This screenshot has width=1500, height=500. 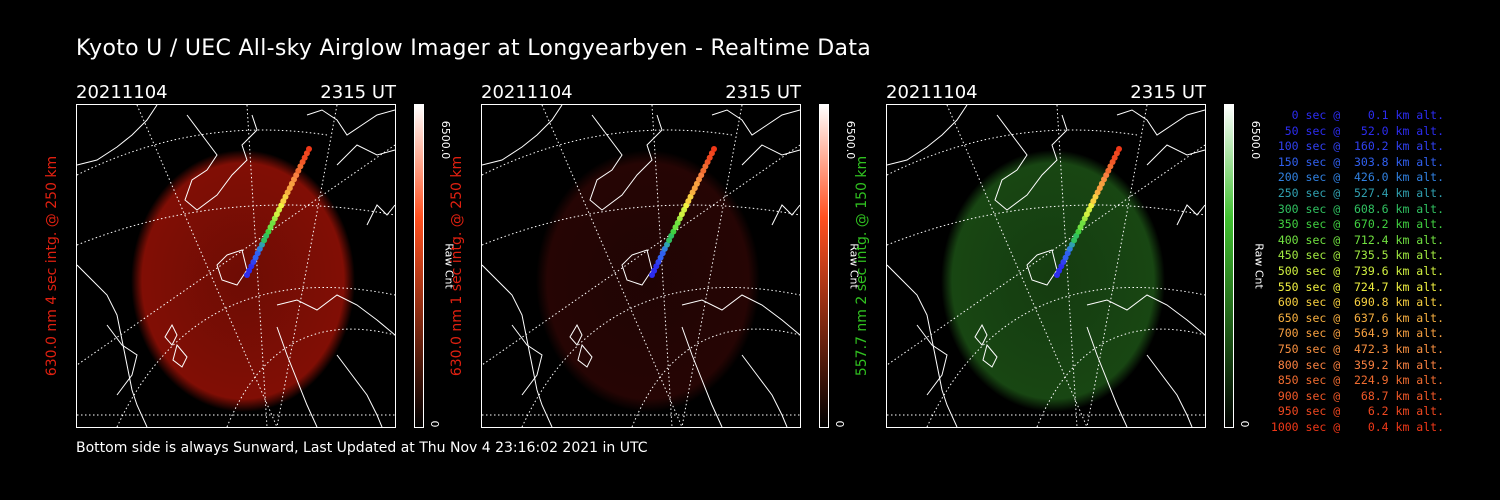 I want to click on legend-row: 750 sec @ 472.3 km alt., so click(x=1357, y=348).